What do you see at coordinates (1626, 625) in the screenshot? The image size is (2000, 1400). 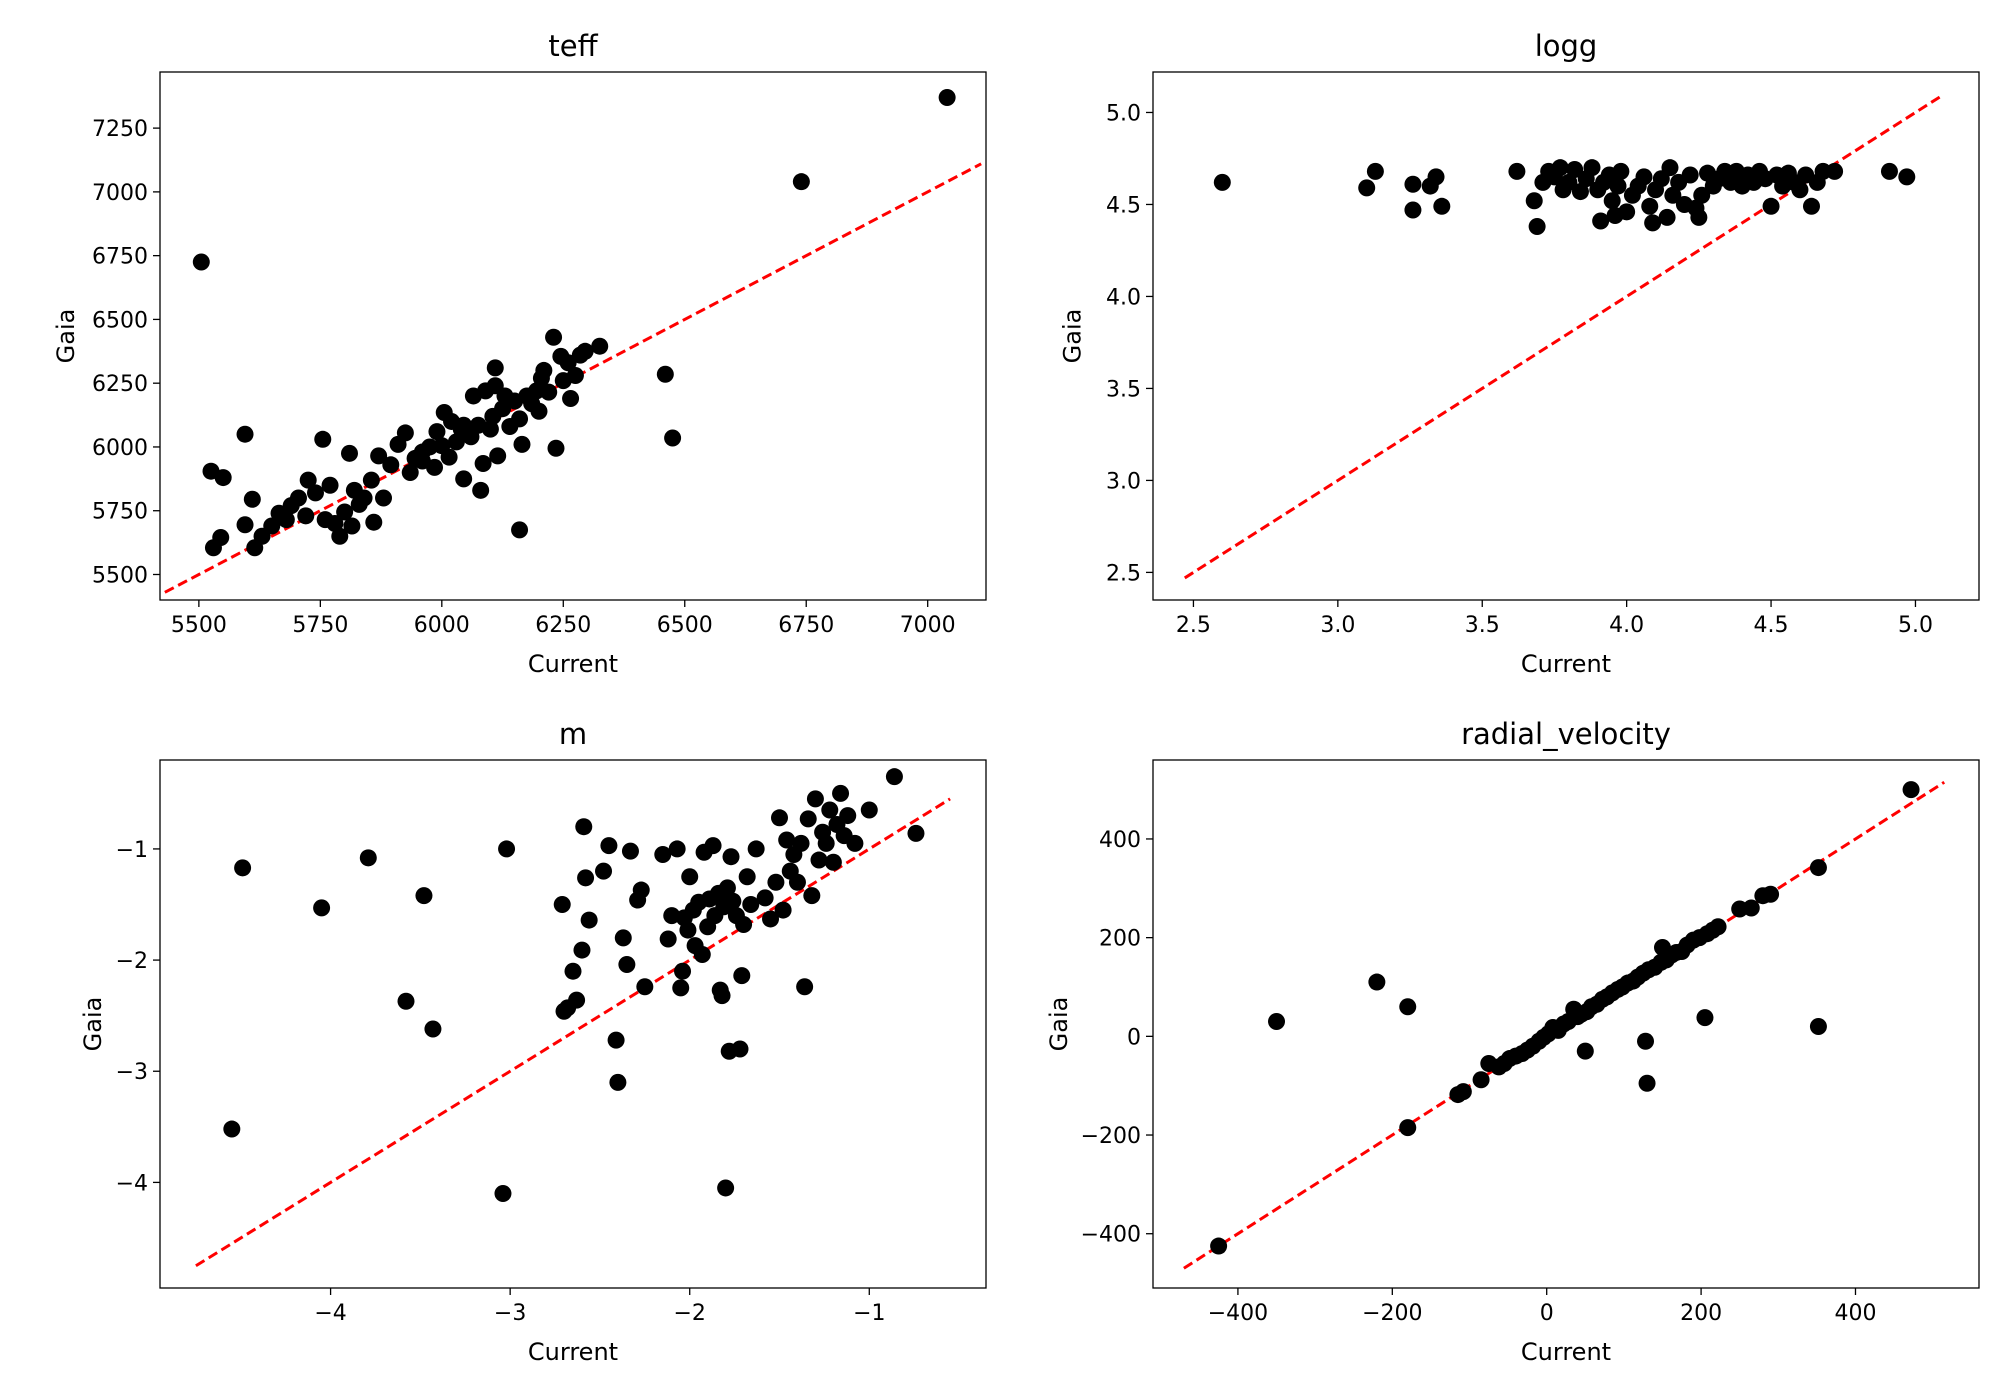 I see `x-tick-label: 4.0` at bounding box center [1626, 625].